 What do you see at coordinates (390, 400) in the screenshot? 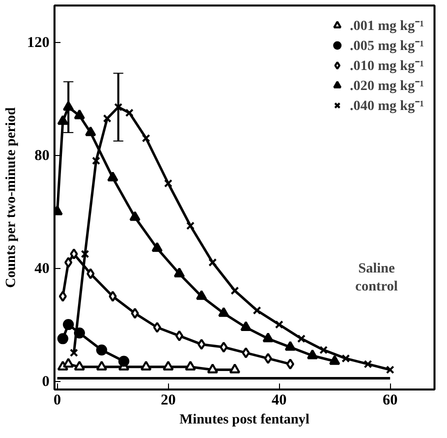
I see `x-tick-label: 60` at bounding box center [390, 400].